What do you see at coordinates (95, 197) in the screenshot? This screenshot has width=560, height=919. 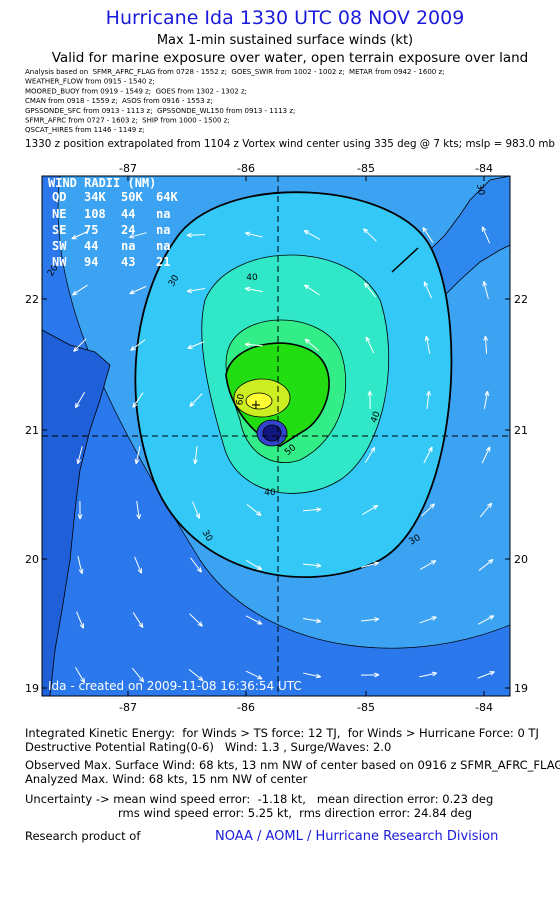 I see `radii-header: 34K` at bounding box center [95, 197].